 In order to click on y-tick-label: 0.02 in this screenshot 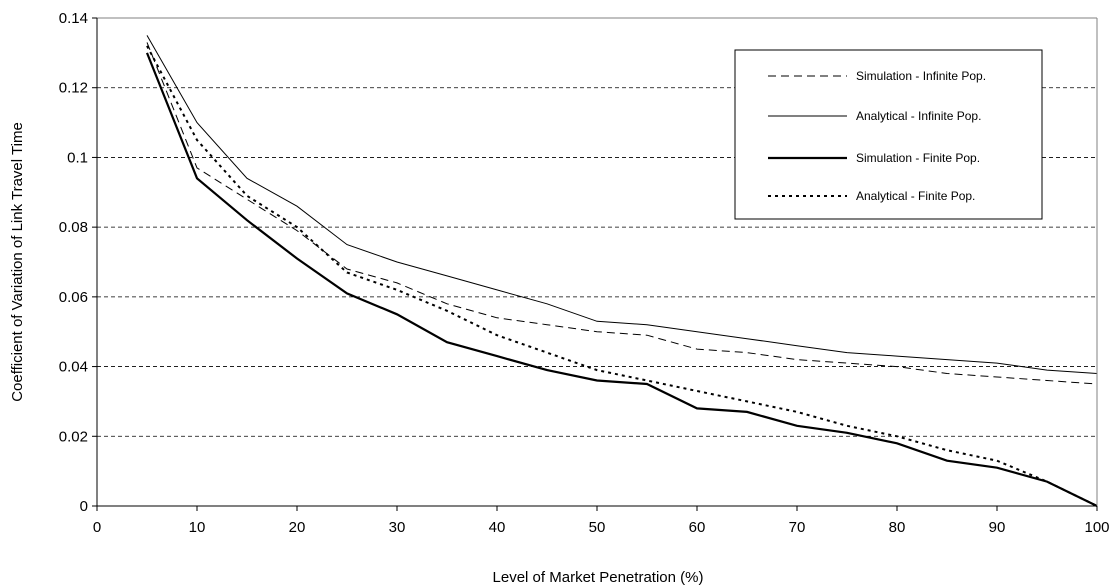, I will do `click(73, 436)`.